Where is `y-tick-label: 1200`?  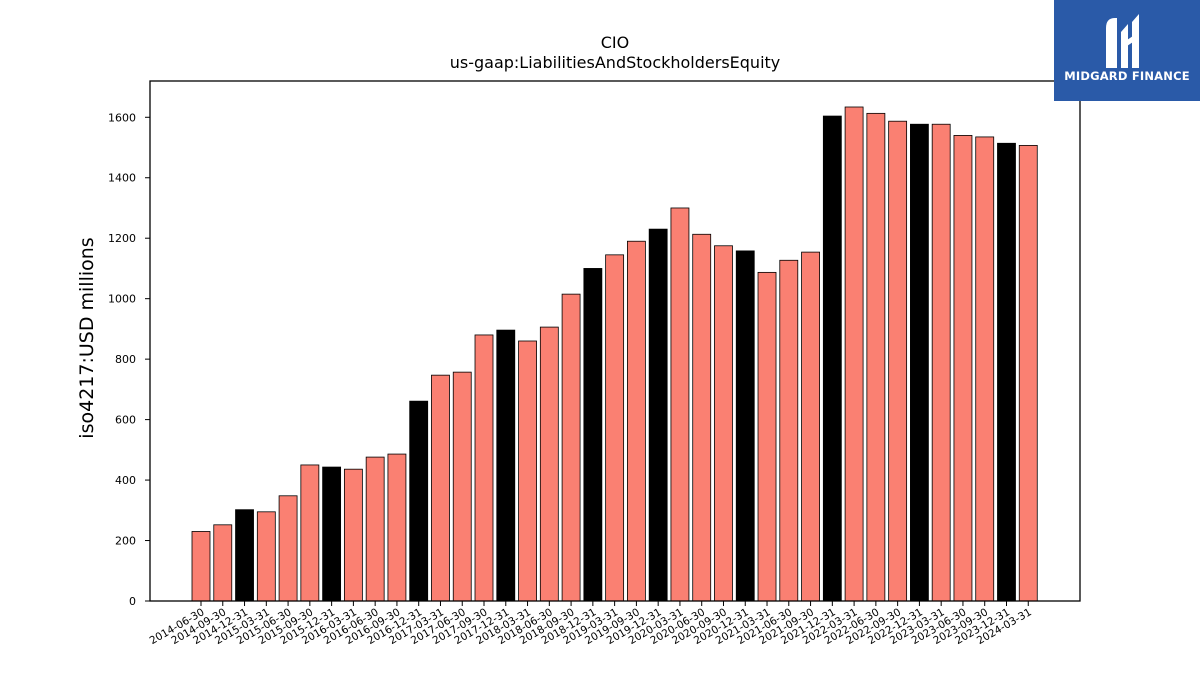
y-tick-label: 1200 is located at coordinates (122, 238).